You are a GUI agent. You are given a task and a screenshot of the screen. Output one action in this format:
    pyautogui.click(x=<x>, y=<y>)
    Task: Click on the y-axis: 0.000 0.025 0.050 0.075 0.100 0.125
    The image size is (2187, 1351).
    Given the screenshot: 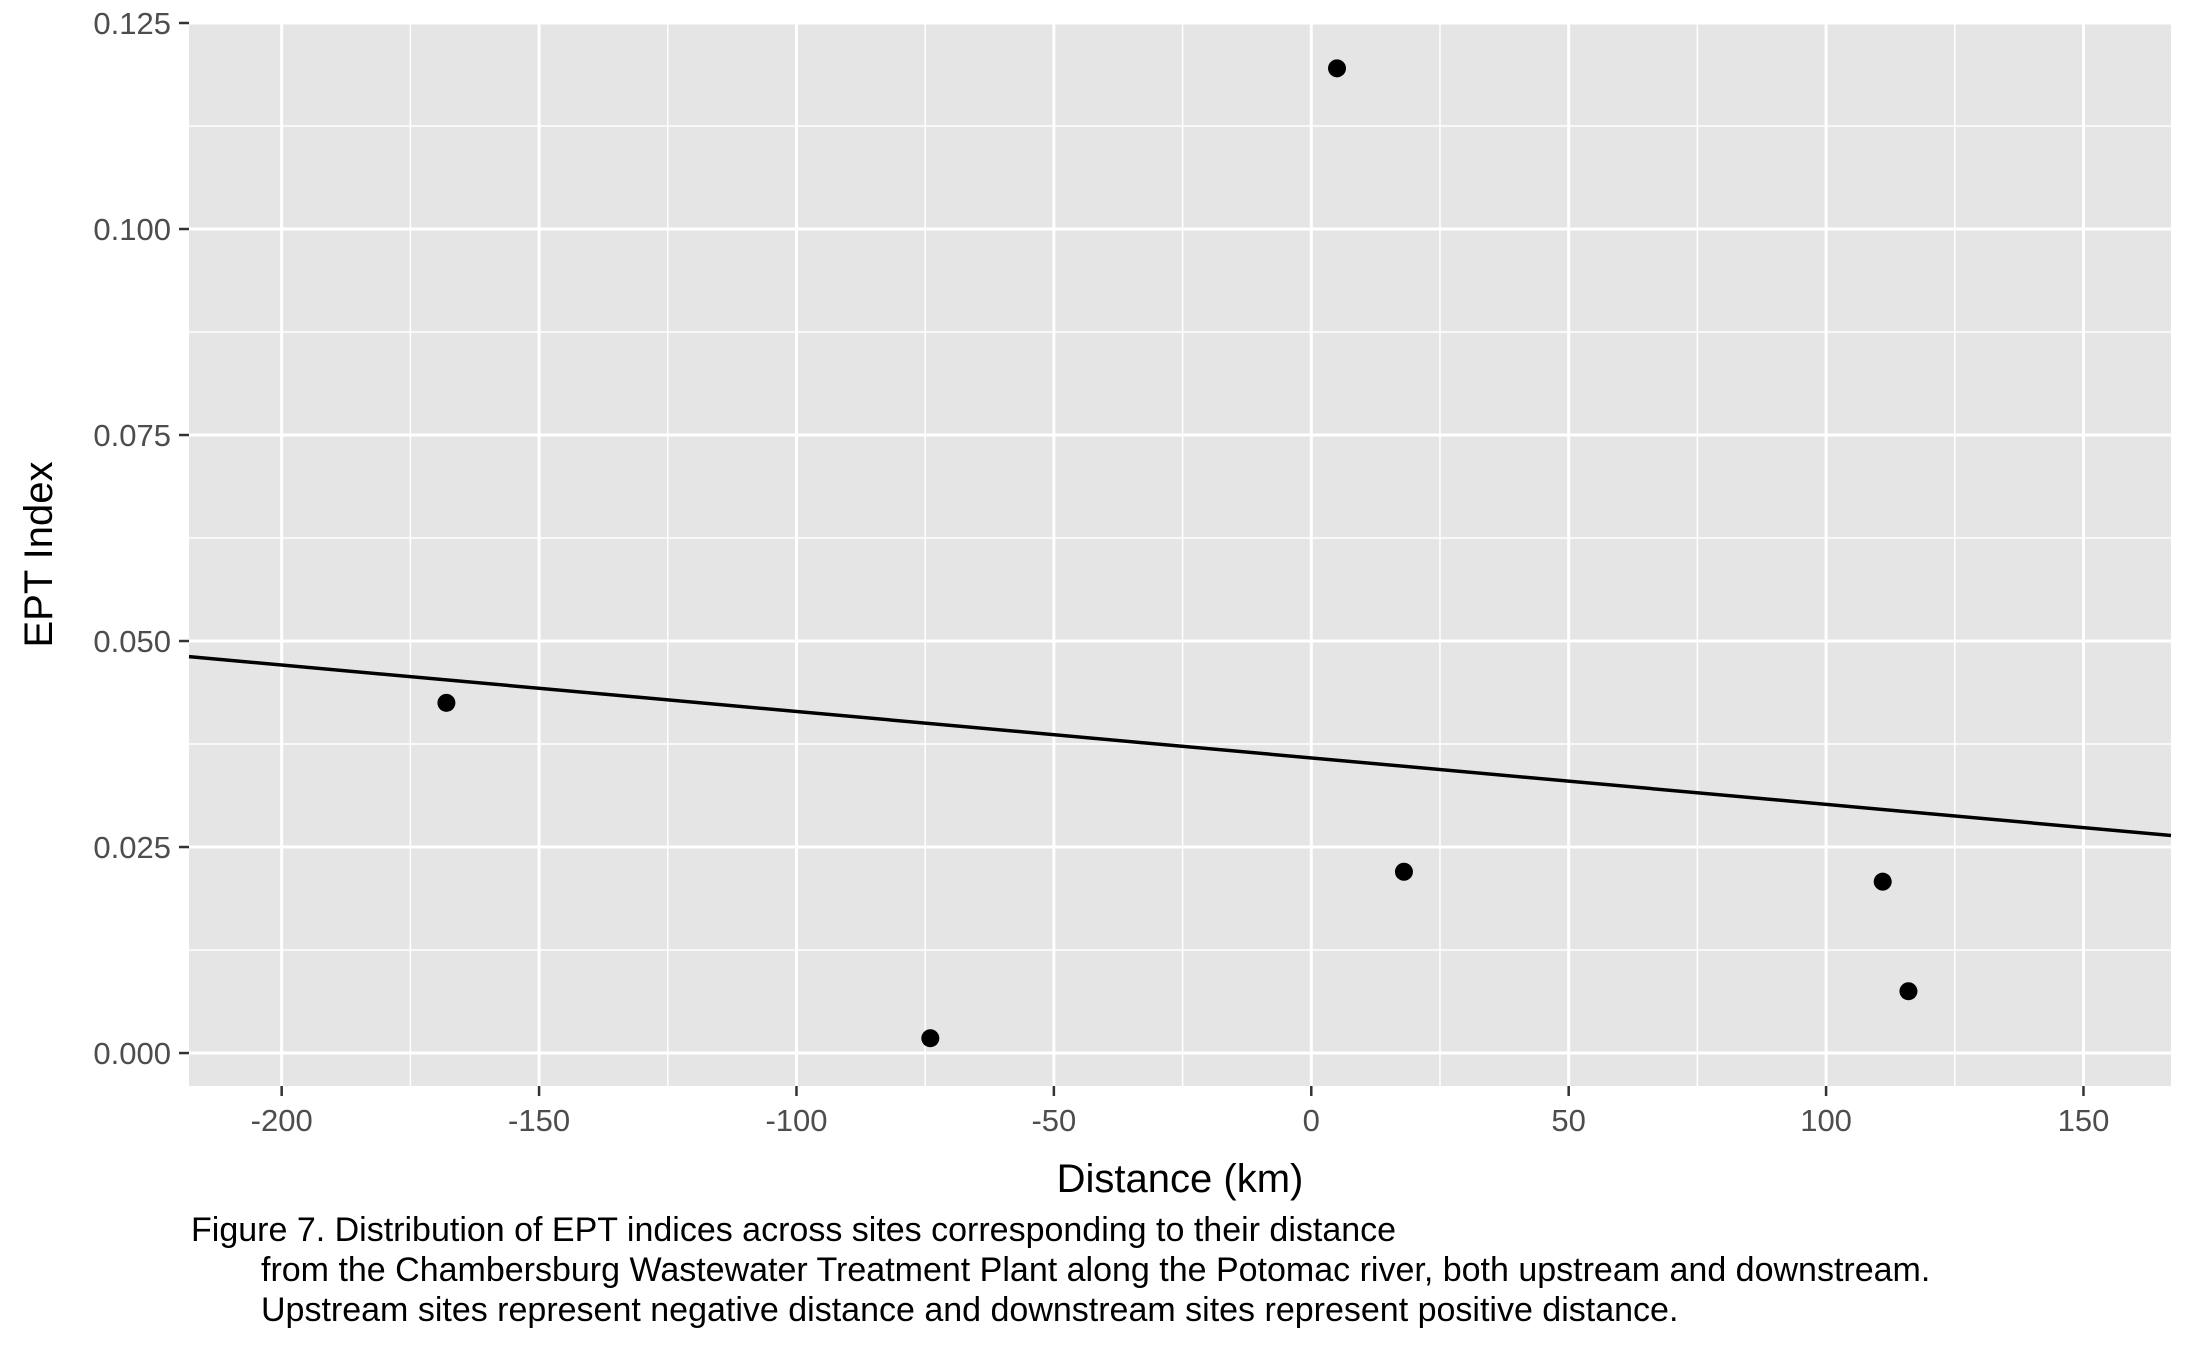 What is the action you would take?
    pyautogui.click(x=141, y=538)
    